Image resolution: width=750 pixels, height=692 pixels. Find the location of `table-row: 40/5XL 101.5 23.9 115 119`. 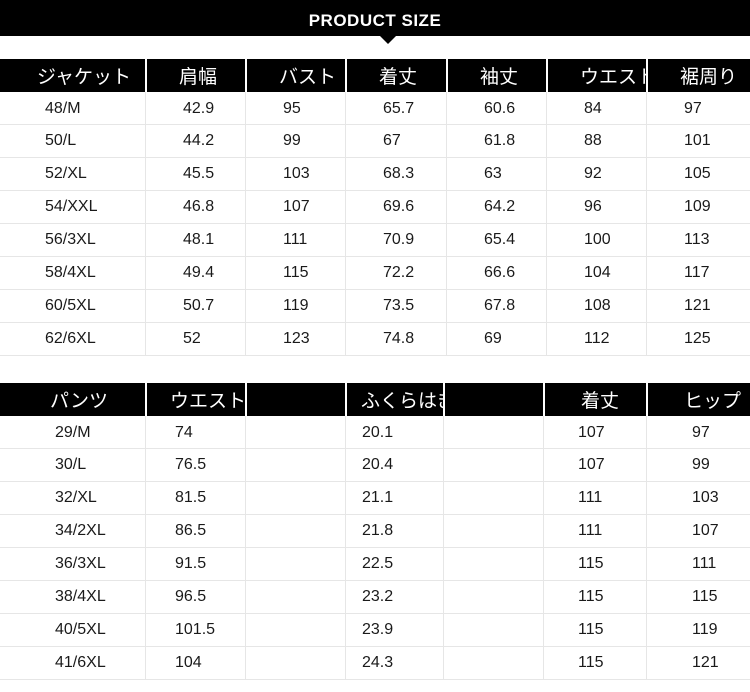

table-row: 40/5XL 101.5 23.9 115 119 is located at coordinates (375, 630).